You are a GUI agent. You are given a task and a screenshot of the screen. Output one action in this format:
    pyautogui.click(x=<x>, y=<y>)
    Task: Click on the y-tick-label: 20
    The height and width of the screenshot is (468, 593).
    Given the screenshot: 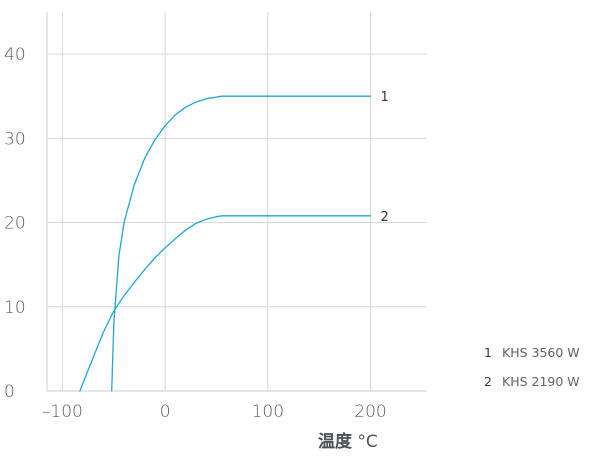 What is the action you would take?
    pyautogui.click(x=15, y=224)
    